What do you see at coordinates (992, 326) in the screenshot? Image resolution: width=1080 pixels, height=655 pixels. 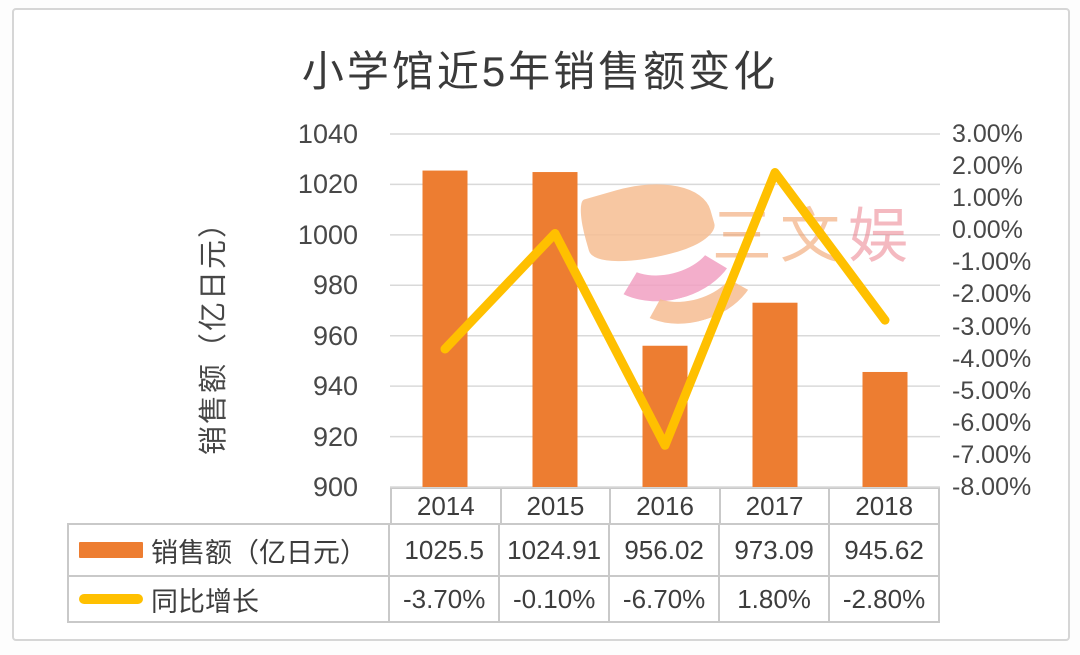 I see `right-axis-tick: -3.00%` at bounding box center [992, 326].